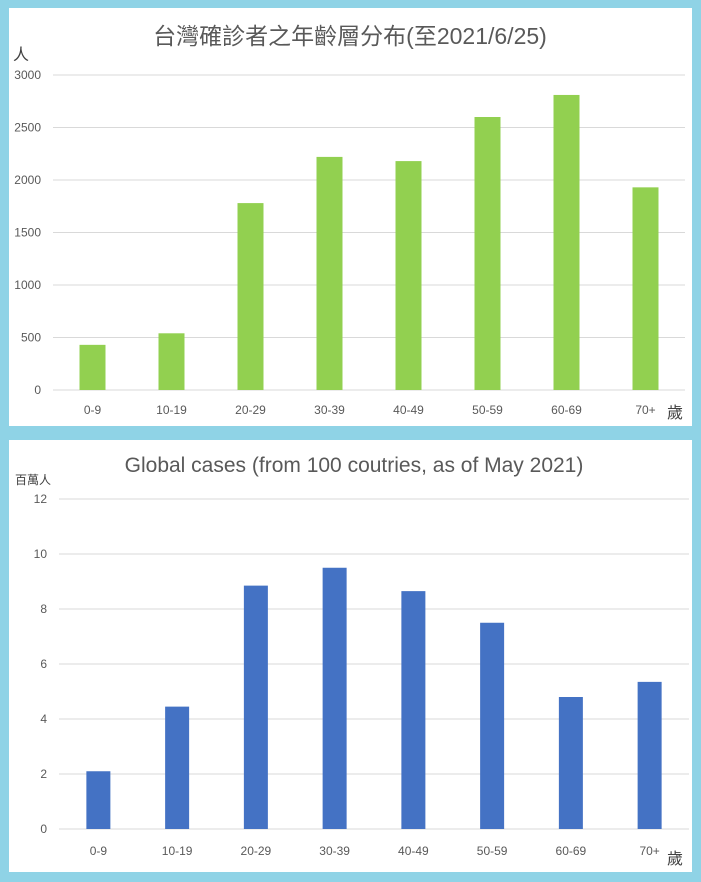 This screenshot has width=701, height=882. I want to click on y-tick-label: 12, so click(41, 499).